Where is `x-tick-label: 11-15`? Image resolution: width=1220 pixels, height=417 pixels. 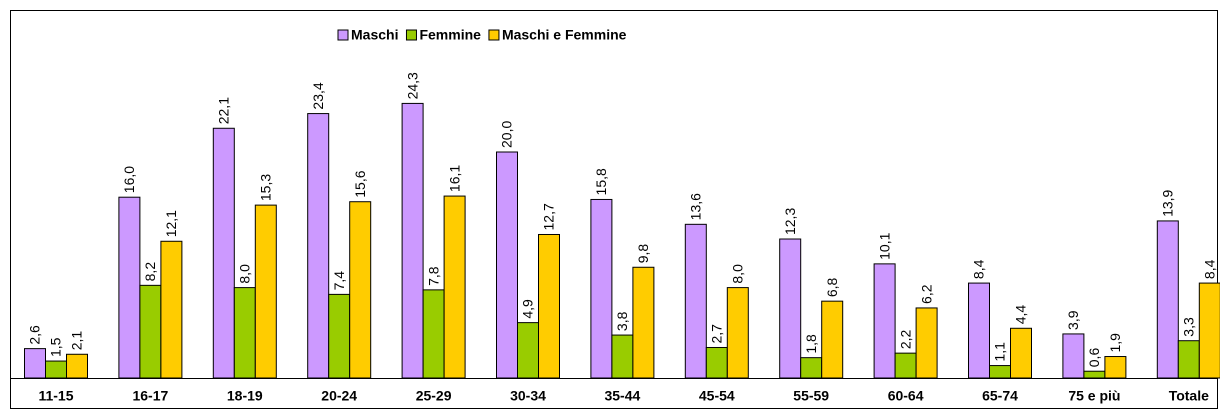
x-tick-label: 11-15 is located at coordinates (55, 396).